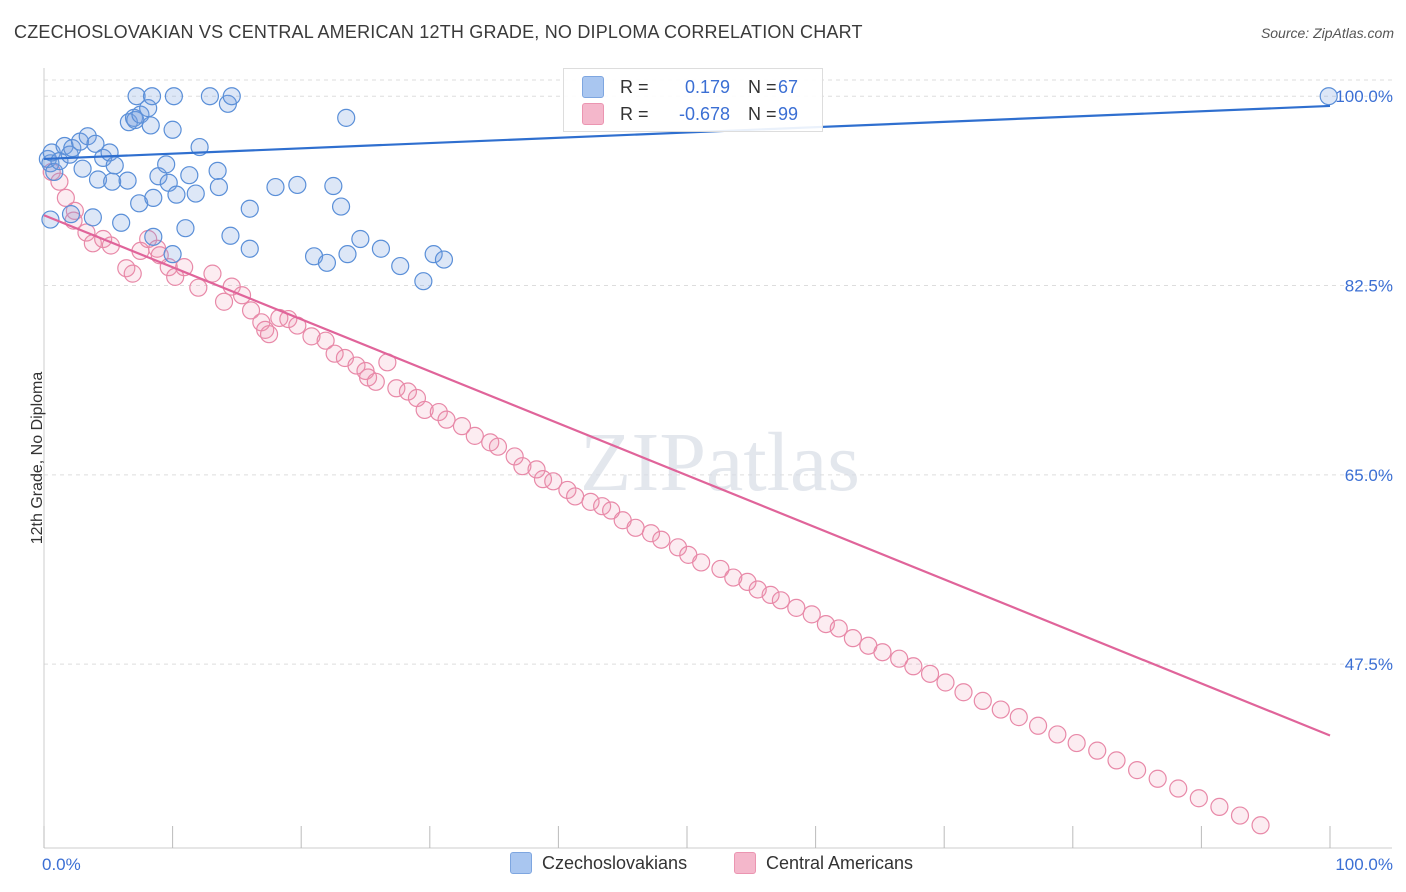  I want to click on legend-r-value: -0.678, so click(704, 113).